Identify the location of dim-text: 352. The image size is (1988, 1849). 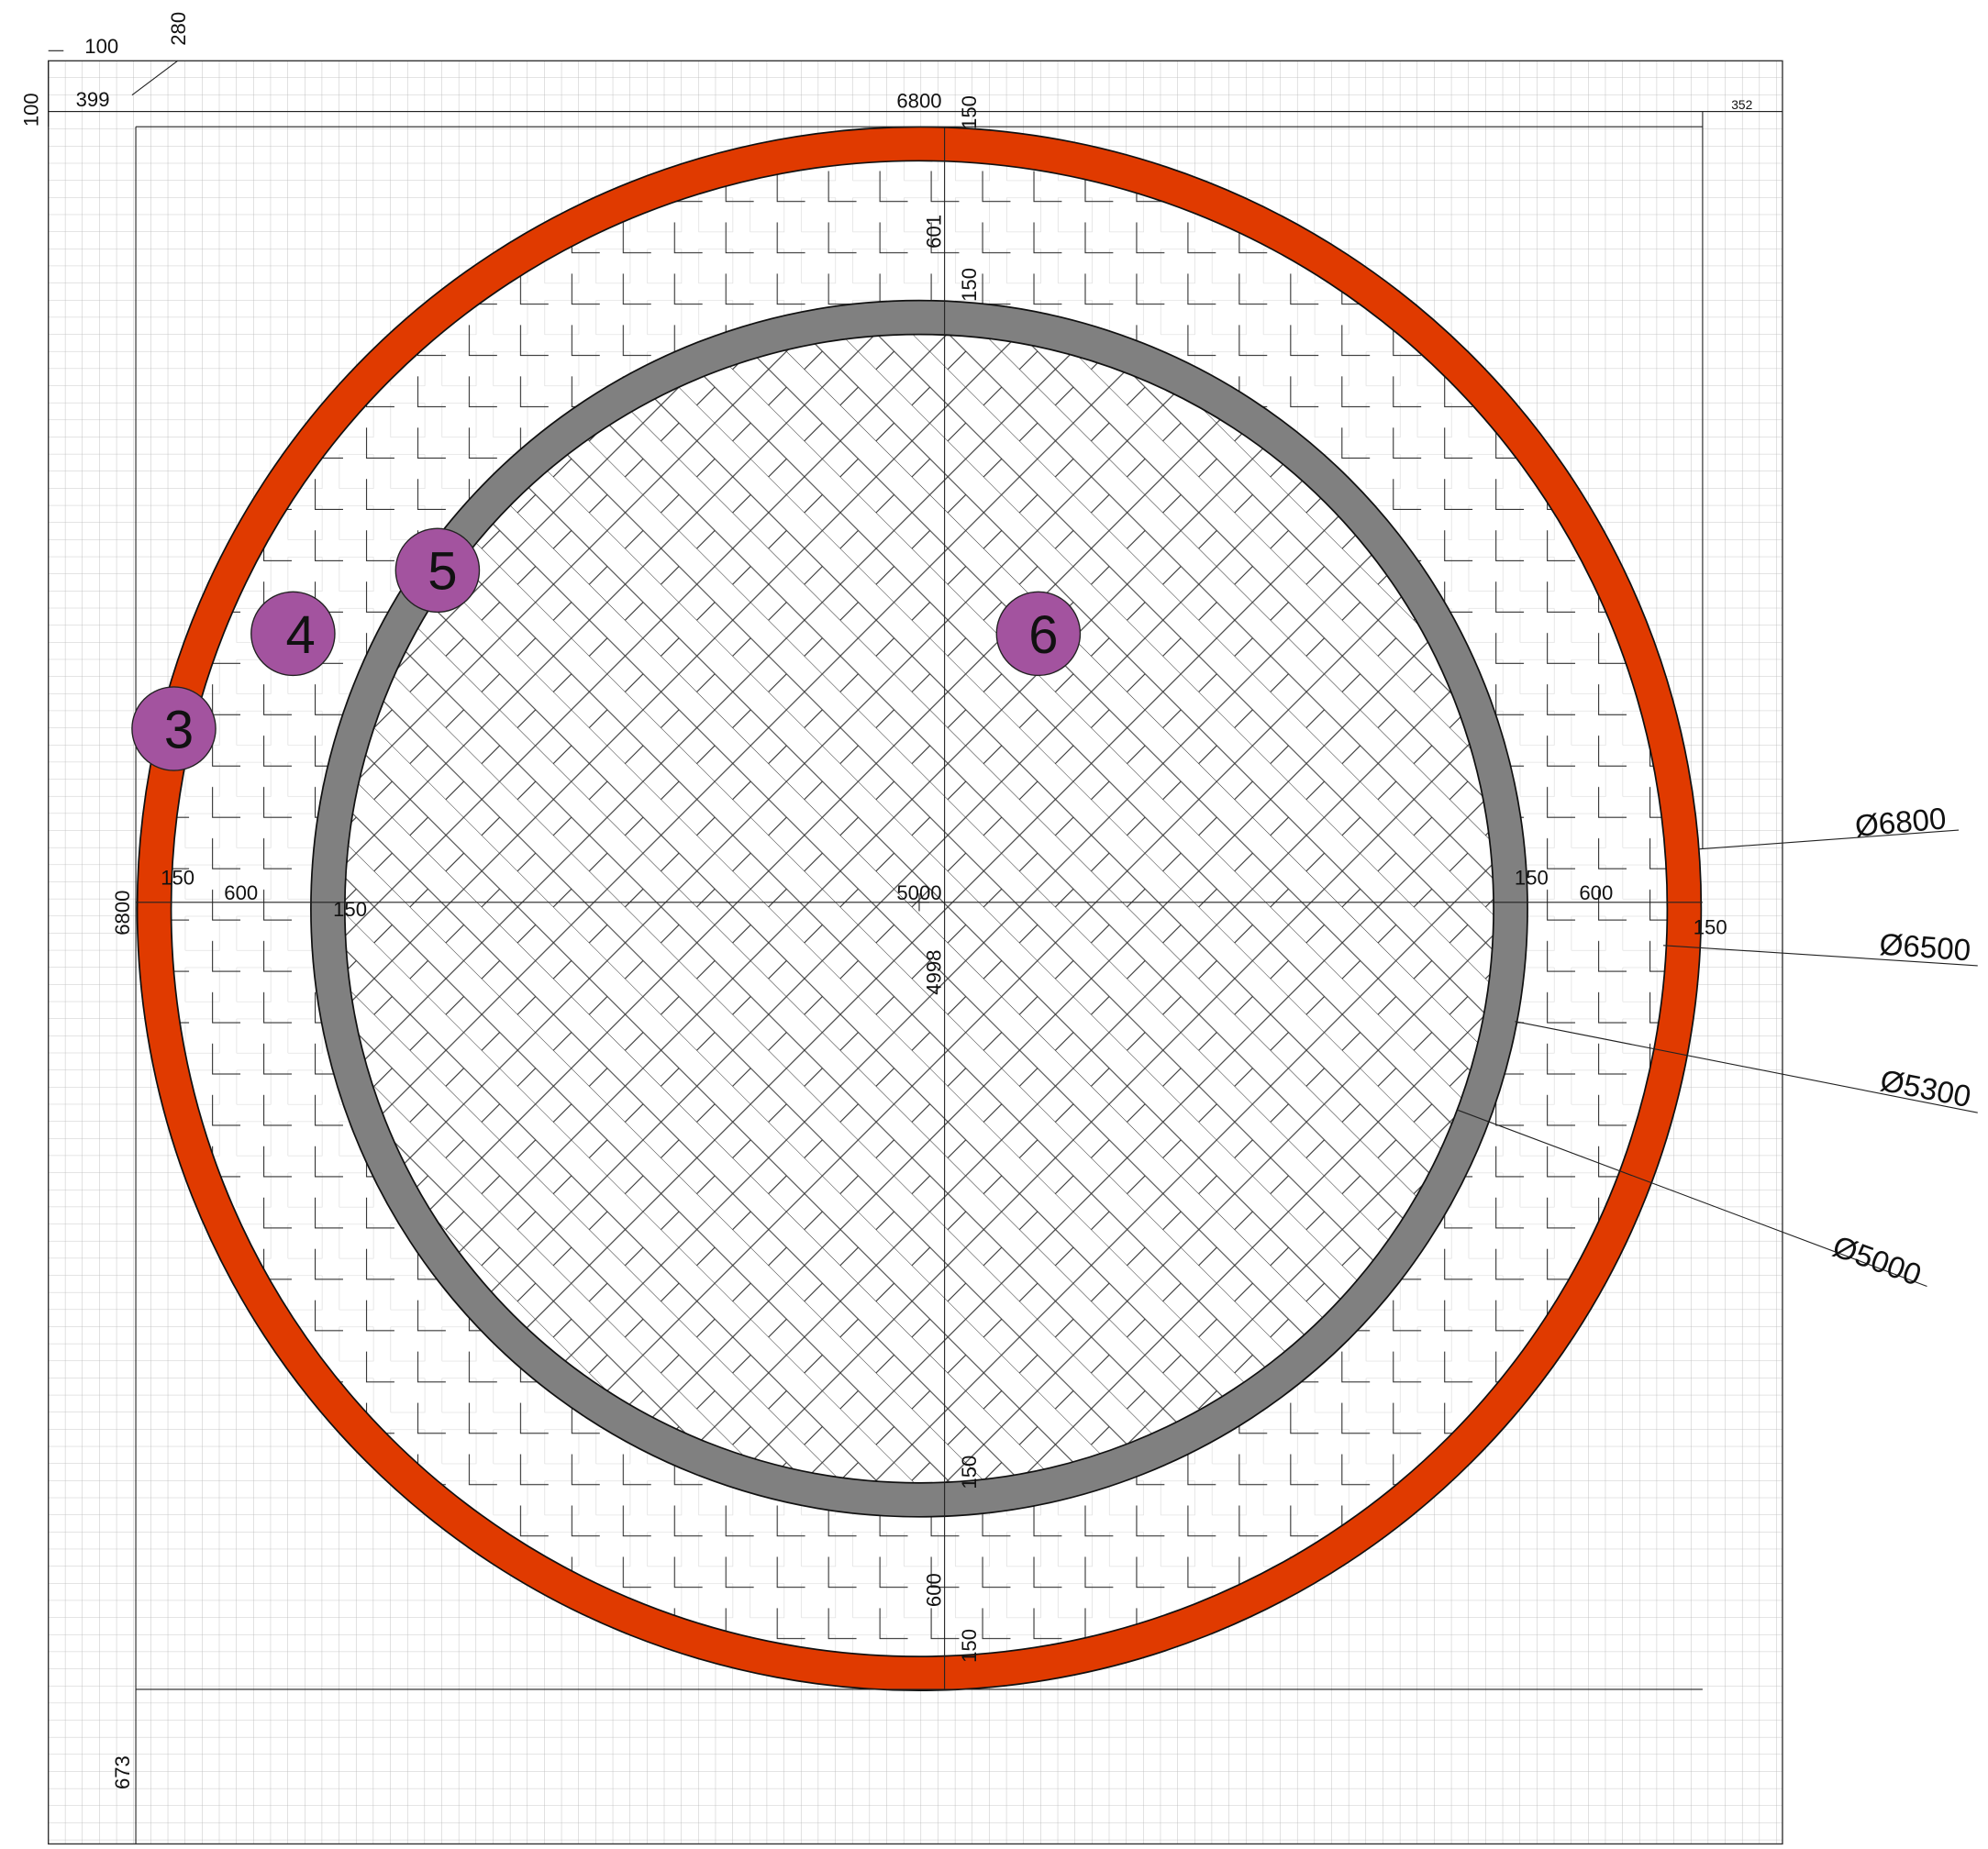
(1741, 104).